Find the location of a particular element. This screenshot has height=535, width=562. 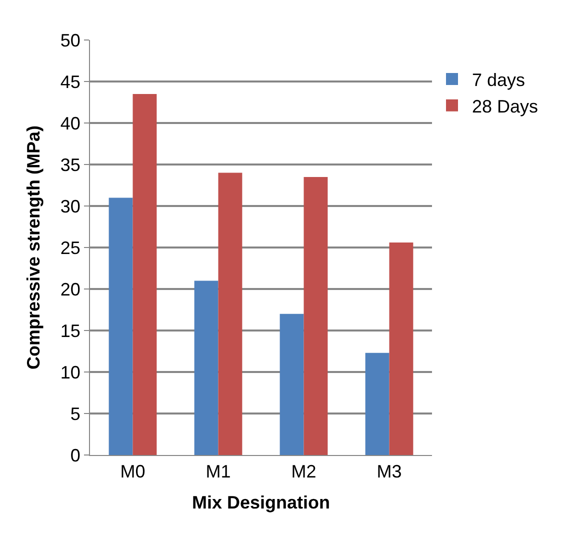

y-tick-label: 25 is located at coordinates (70, 248).